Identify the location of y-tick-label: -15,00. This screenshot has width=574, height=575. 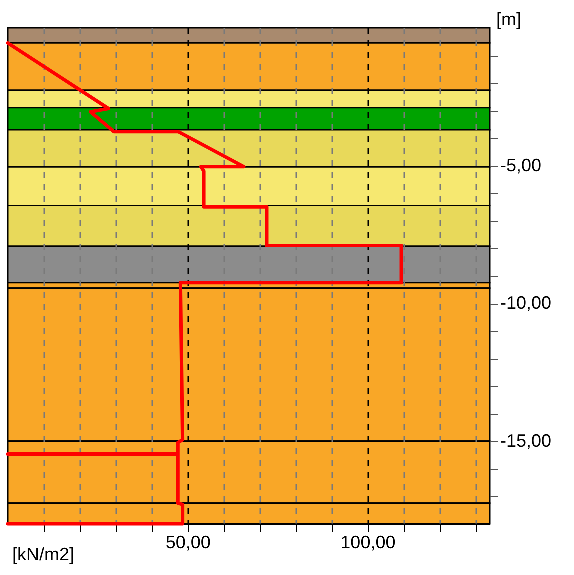
(526, 440).